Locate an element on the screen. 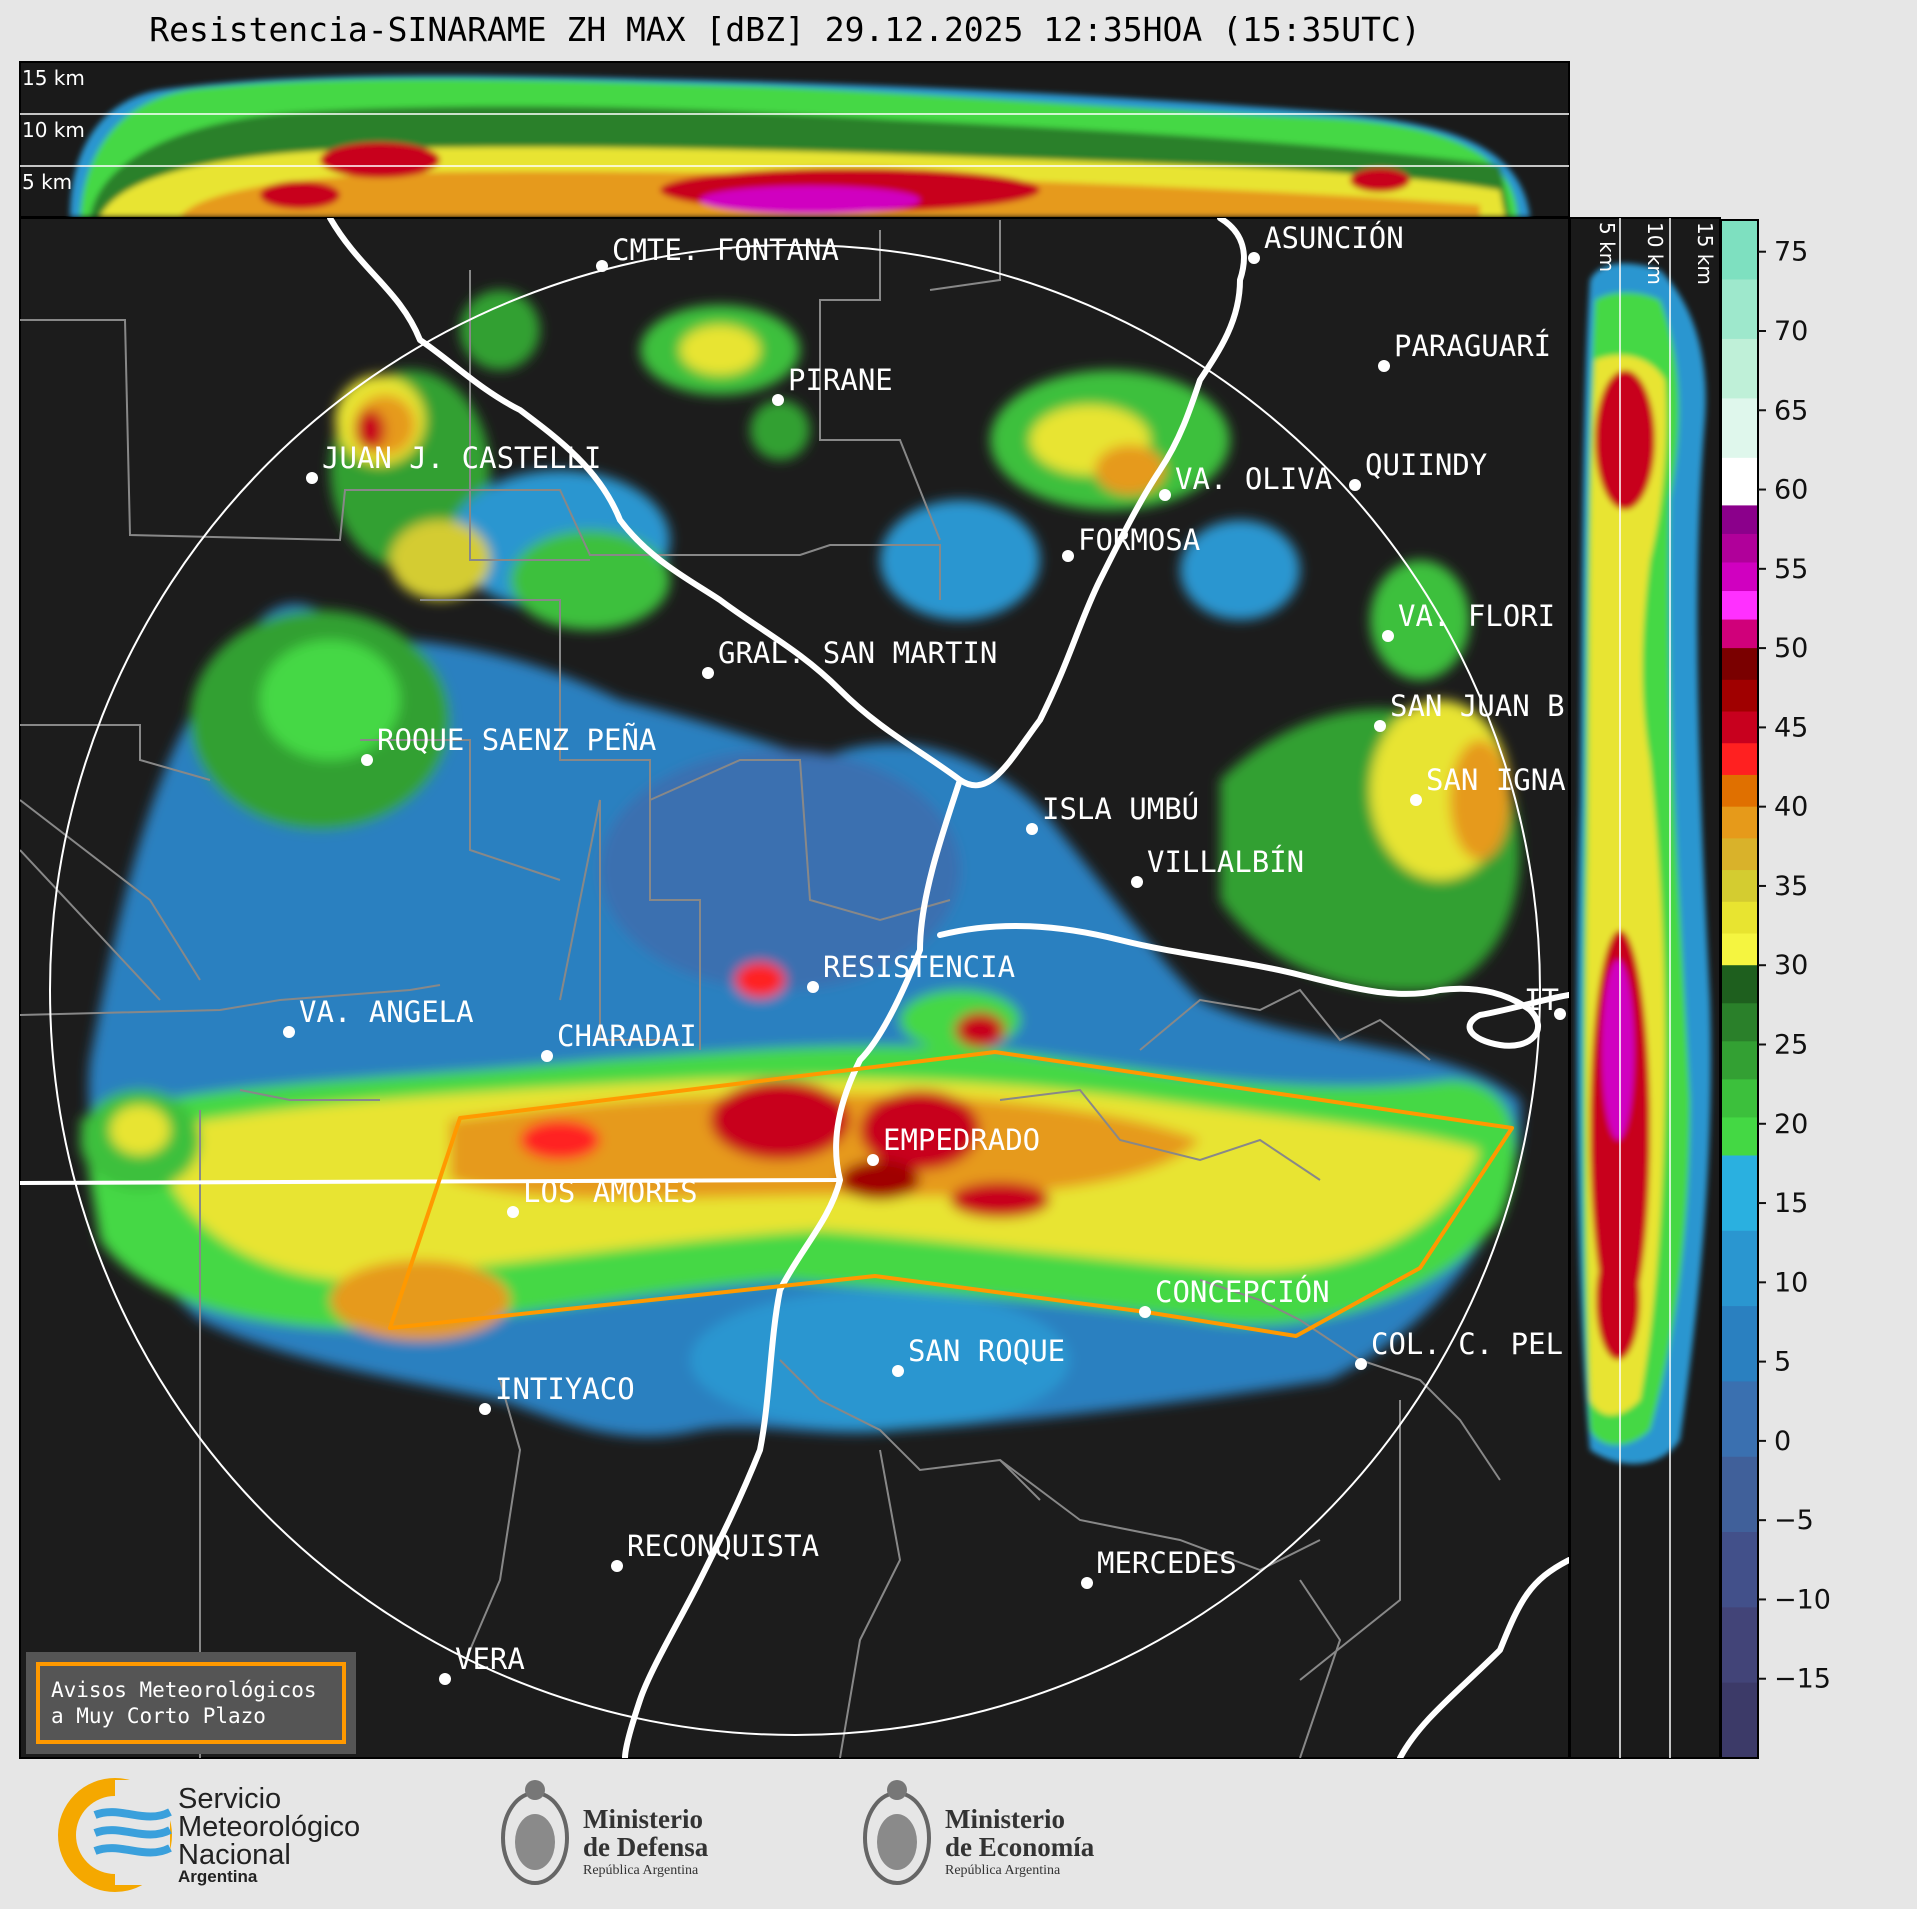  city-marker: VILLALBÍN is located at coordinates (1217, 866).